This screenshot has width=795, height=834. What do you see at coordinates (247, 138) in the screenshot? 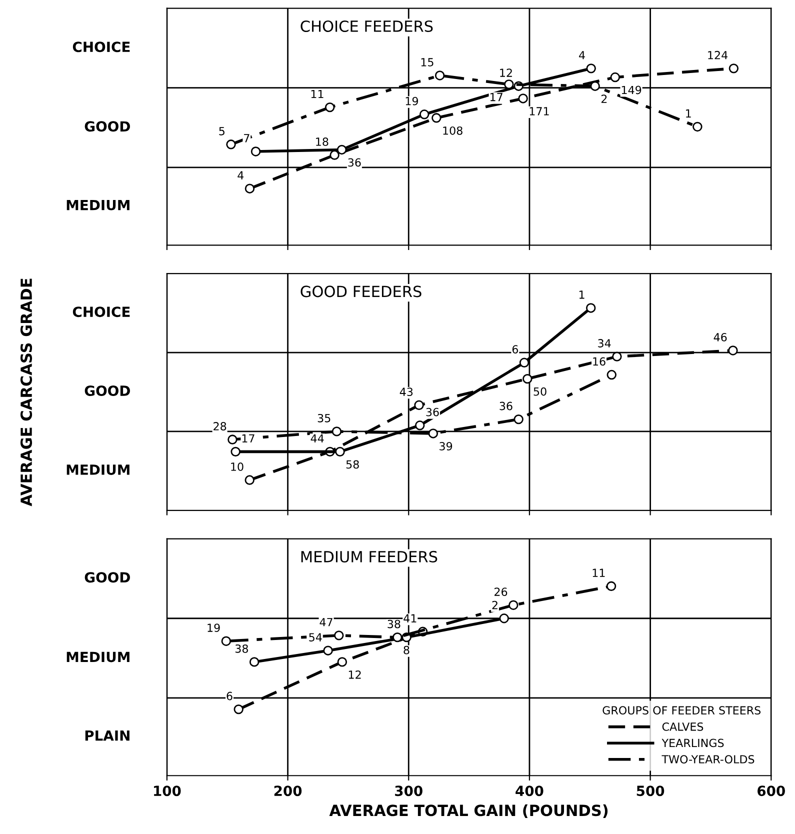
I see `annotation: 7` at bounding box center [247, 138].